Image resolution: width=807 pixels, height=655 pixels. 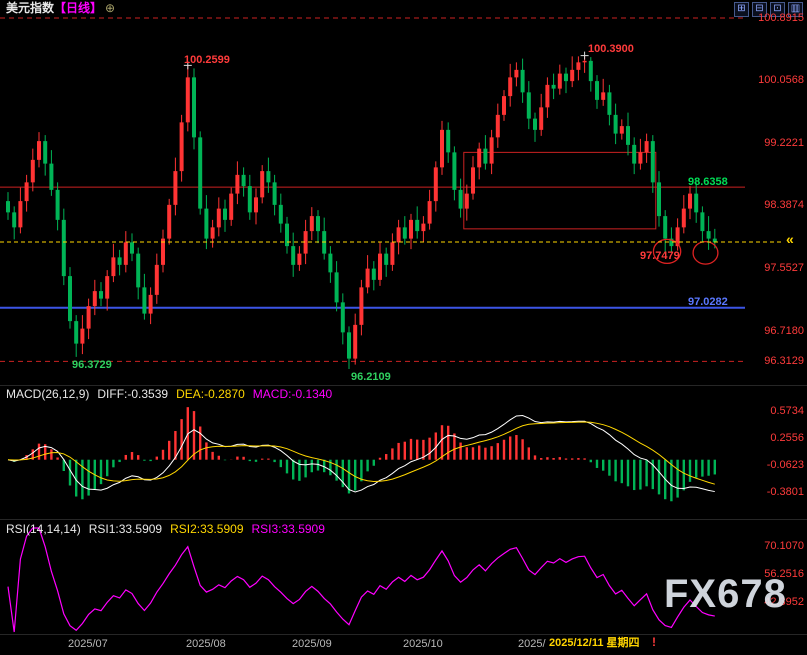 What do you see at coordinates (784, 331) in the screenshot?
I see `price-axis-label: 96.7180` at bounding box center [784, 331].